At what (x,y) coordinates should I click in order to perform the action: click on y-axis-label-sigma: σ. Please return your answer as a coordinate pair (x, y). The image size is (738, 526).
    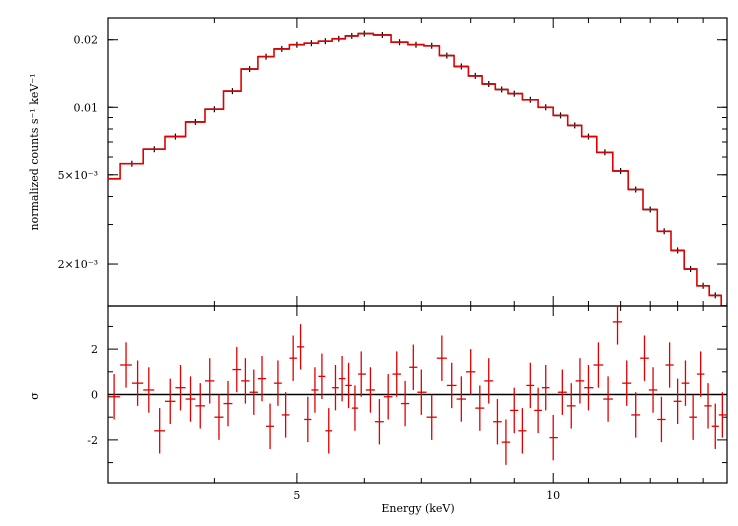
    Looking at the image, I should click on (34, 396).